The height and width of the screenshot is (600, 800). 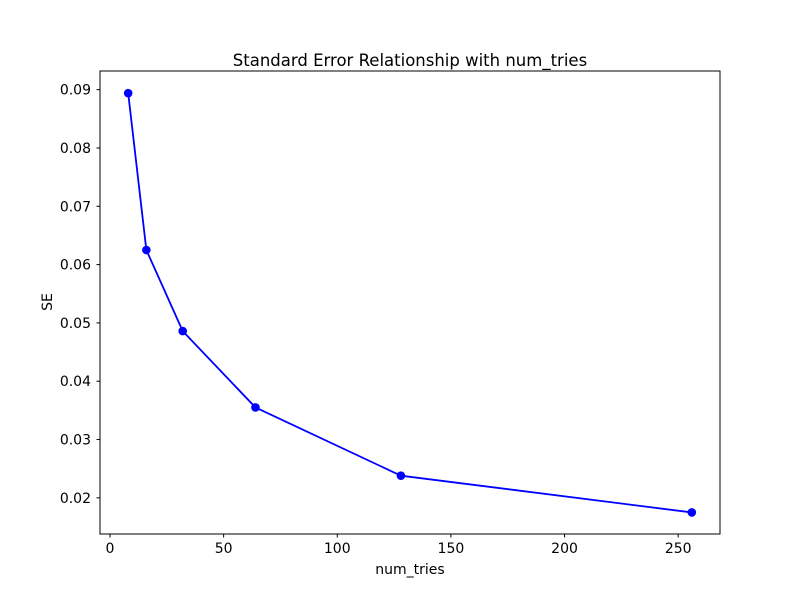 What do you see at coordinates (75, 149) in the screenshot?
I see `y-tick-label: 0.08` at bounding box center [75, 149].